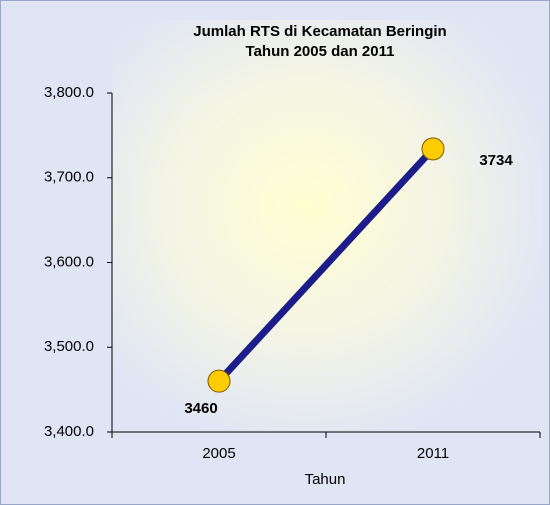 The image size is (550, 505). What do you see at coordinates (320, 51) in the screenshot?
I see `chart-title: Tahun 2005 dan 2011` at bounding box center [320, 51].